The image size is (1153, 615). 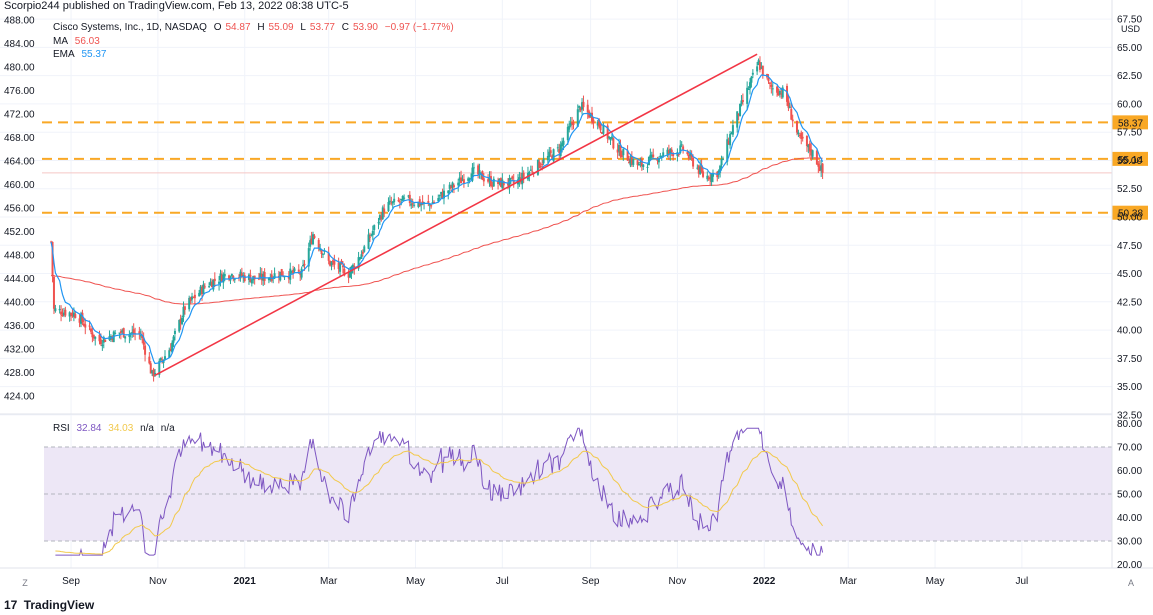 I want to click on left-tick-label: 448.00, so click(x=19, y=256).